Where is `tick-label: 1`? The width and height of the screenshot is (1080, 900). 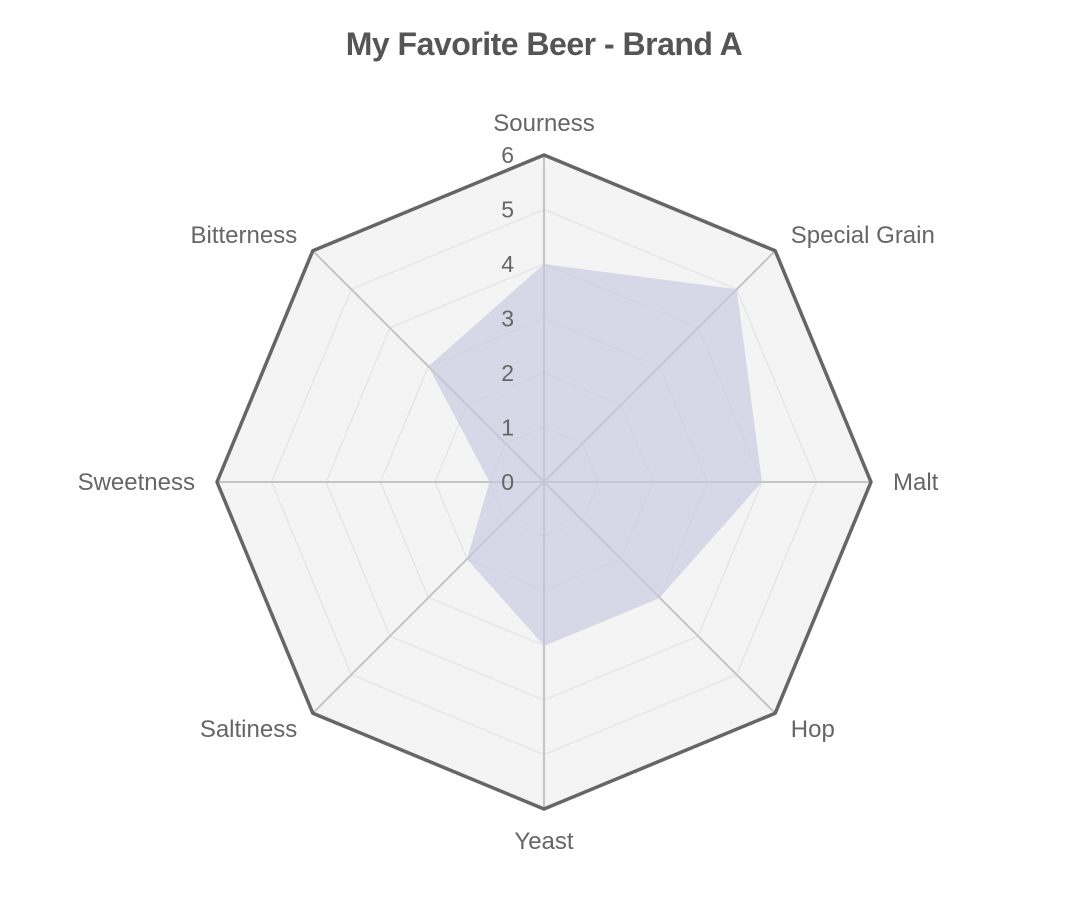
tick-label: 1 is located at coordinates (507, 428).